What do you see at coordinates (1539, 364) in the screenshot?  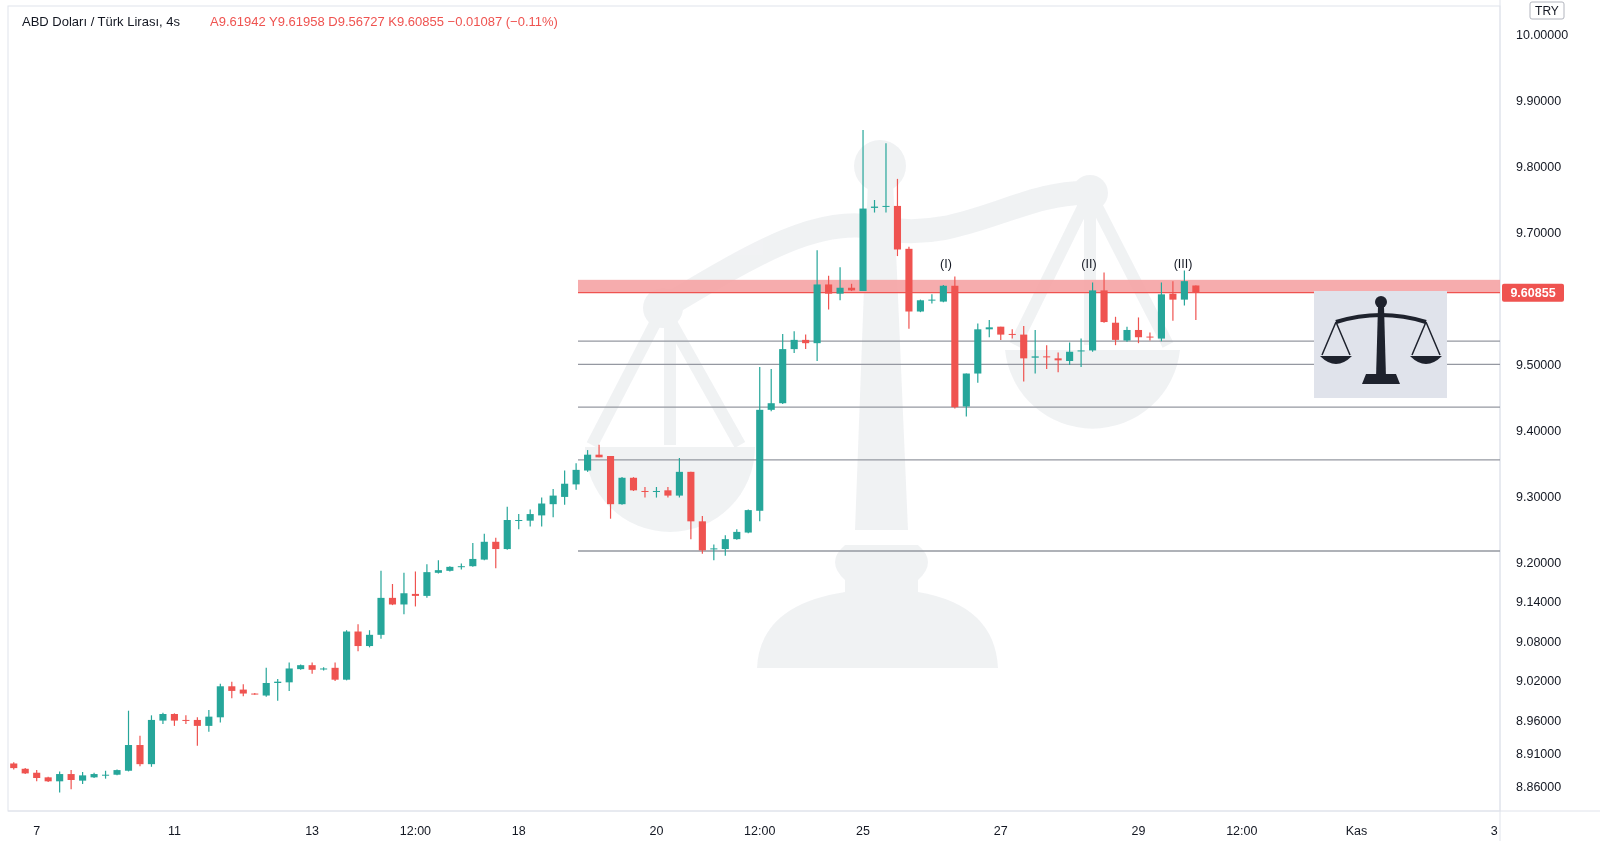 I see `y-tick-label: 9.50000` at bounding box center [1539, 364].